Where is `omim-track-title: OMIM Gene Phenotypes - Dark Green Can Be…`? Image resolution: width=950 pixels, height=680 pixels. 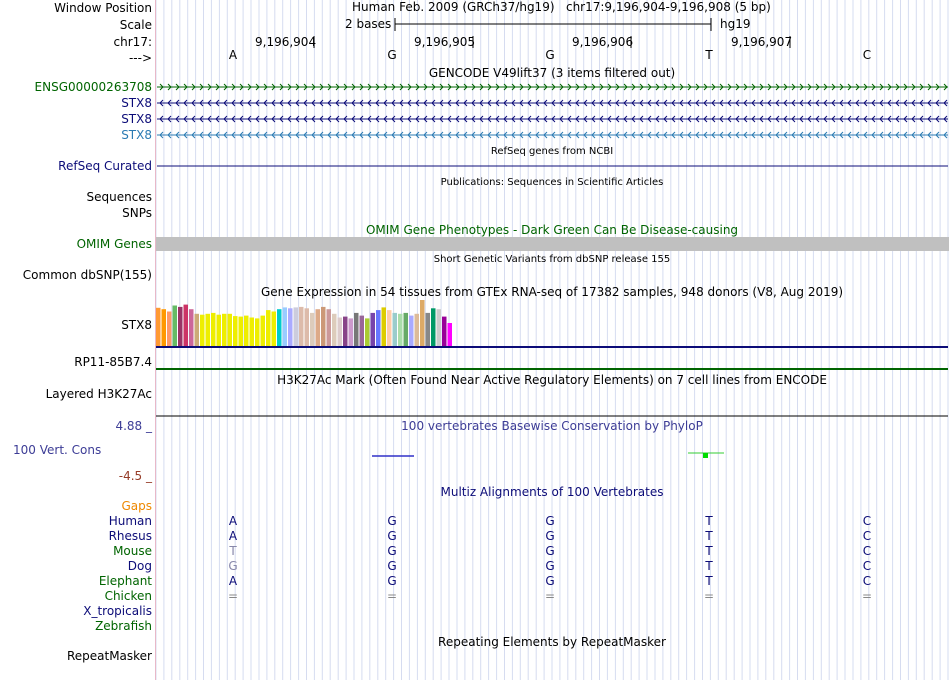
omim-track-title: OMIM Gene Phenotypes - Dark Green Can Be… is located at coordinates (552, 230).